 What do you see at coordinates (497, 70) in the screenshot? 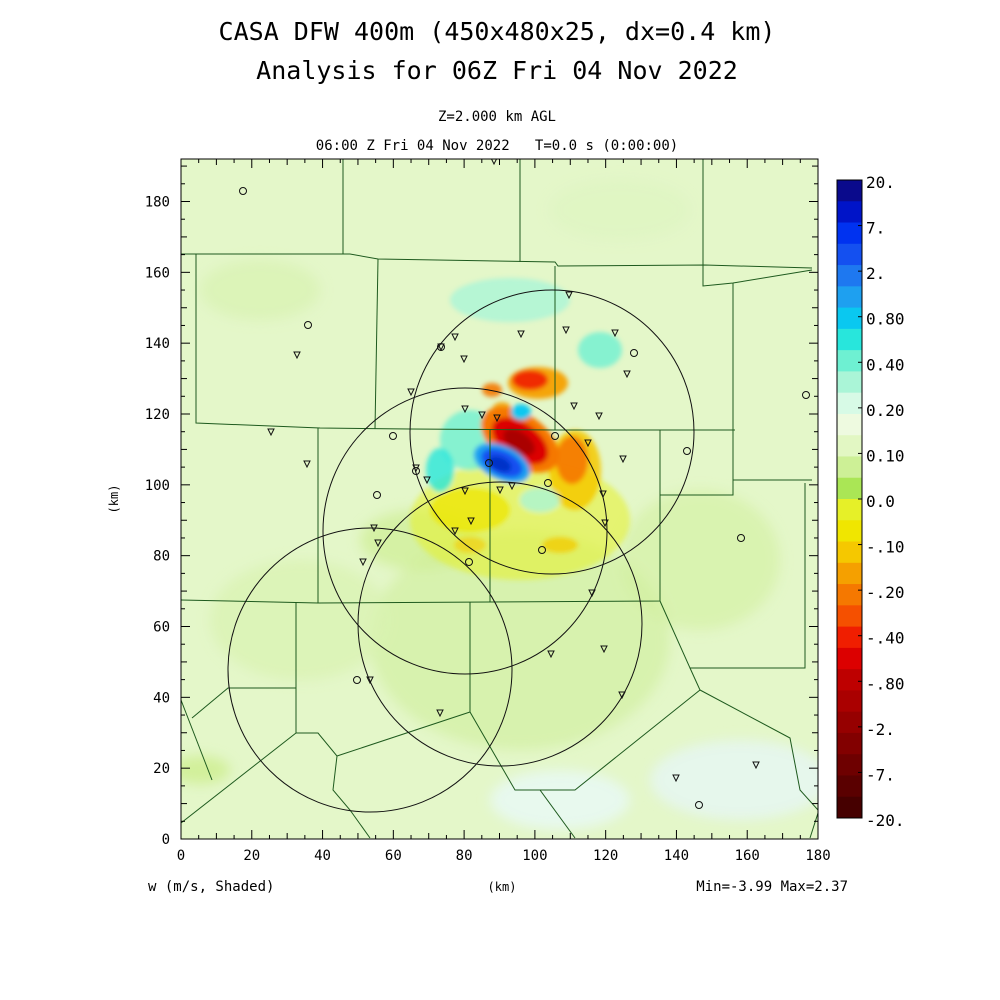
I see `chart-subtitle: Analysis for 06Z Fri 04 Nov 2022` at bounding box center [497, 70].